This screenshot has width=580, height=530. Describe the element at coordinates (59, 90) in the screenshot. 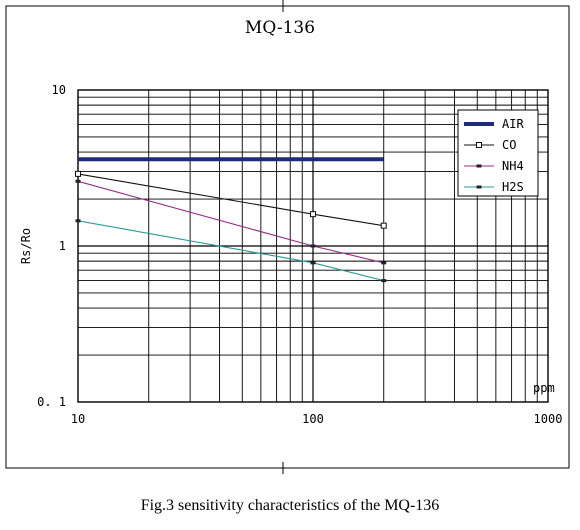

I see `y-tick-label: 10` at that location.